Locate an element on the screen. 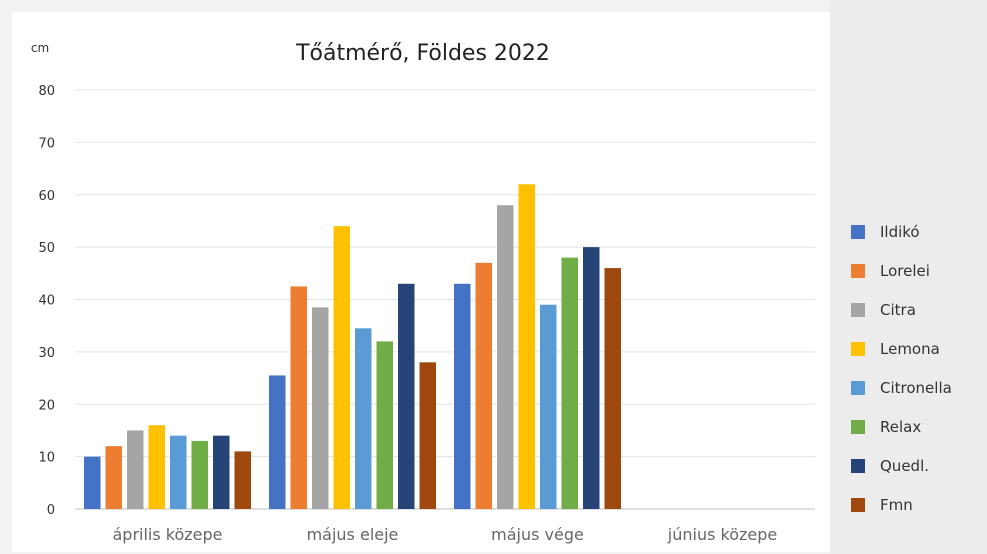  legend-item: Fmn is located at coordinates (882, 505).